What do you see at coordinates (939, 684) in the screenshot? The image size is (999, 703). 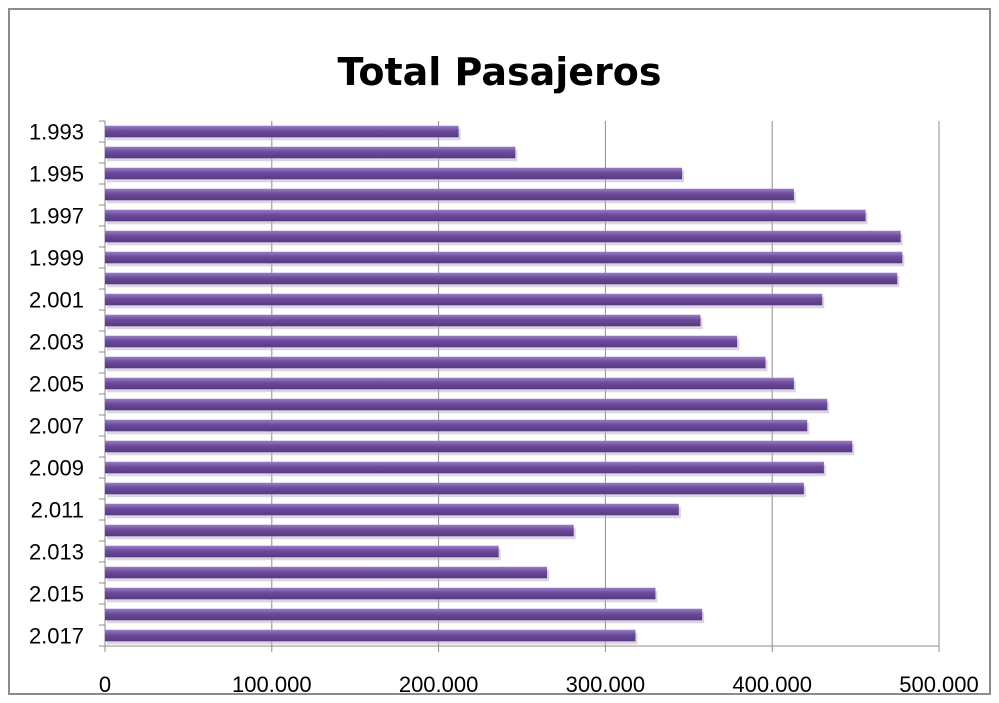 I see `x-tick-label: 500.000` at bounding box center [939, 684].